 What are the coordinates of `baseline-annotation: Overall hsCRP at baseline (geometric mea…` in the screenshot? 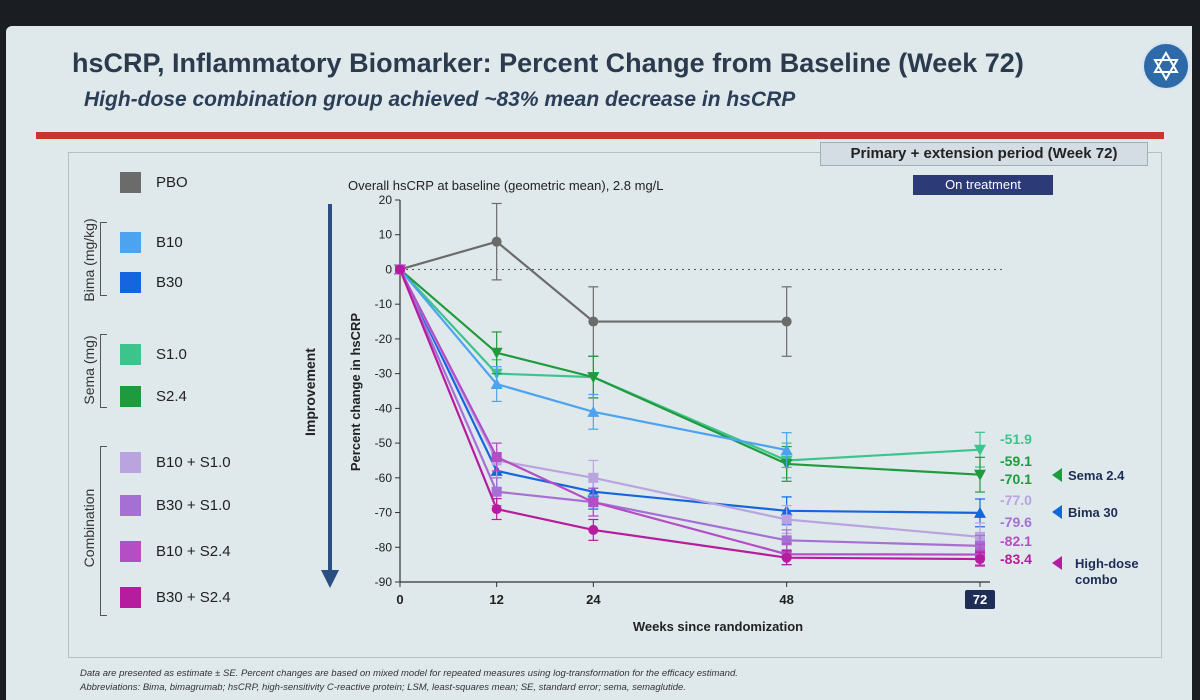 It's located at (506, 185).